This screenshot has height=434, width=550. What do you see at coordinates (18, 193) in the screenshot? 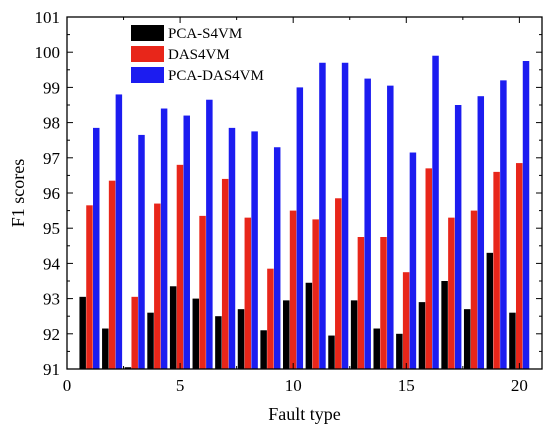
I see `y-axis-label: F1 scores` at bounding box center [18, 193].